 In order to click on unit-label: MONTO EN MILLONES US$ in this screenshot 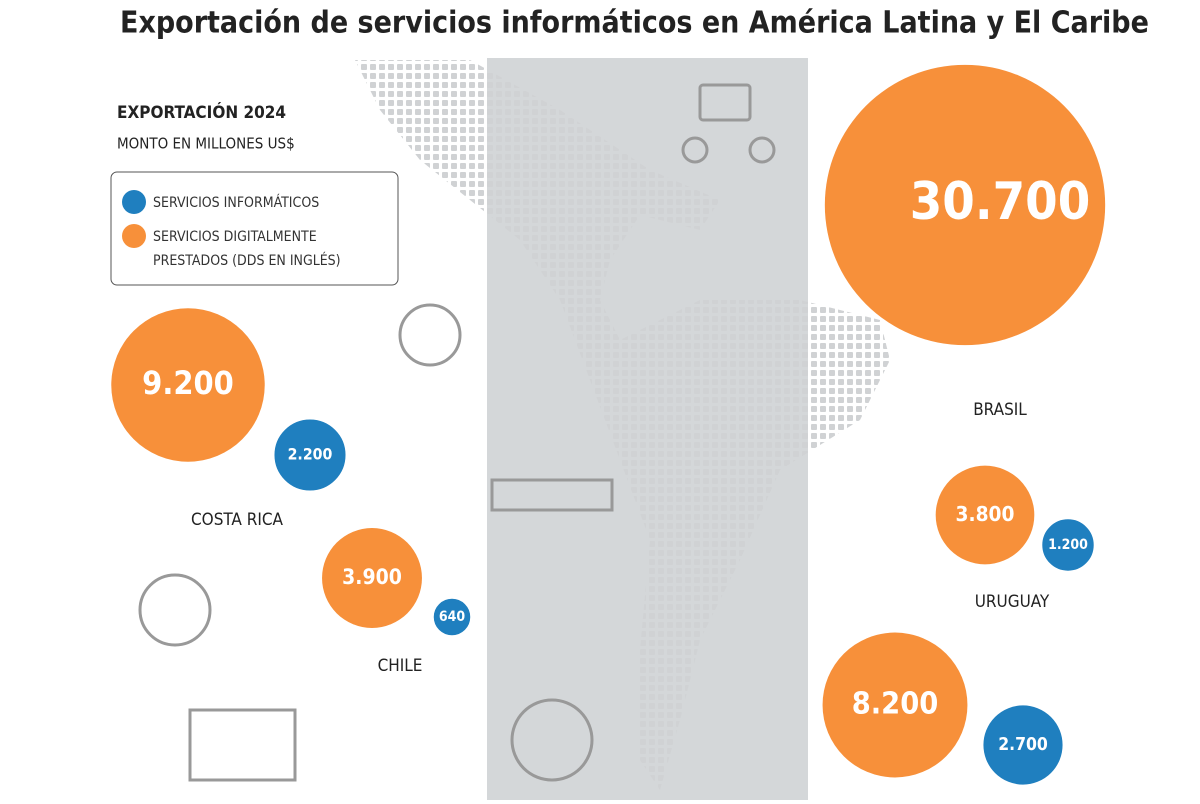, I will do `click(206, 144)`.